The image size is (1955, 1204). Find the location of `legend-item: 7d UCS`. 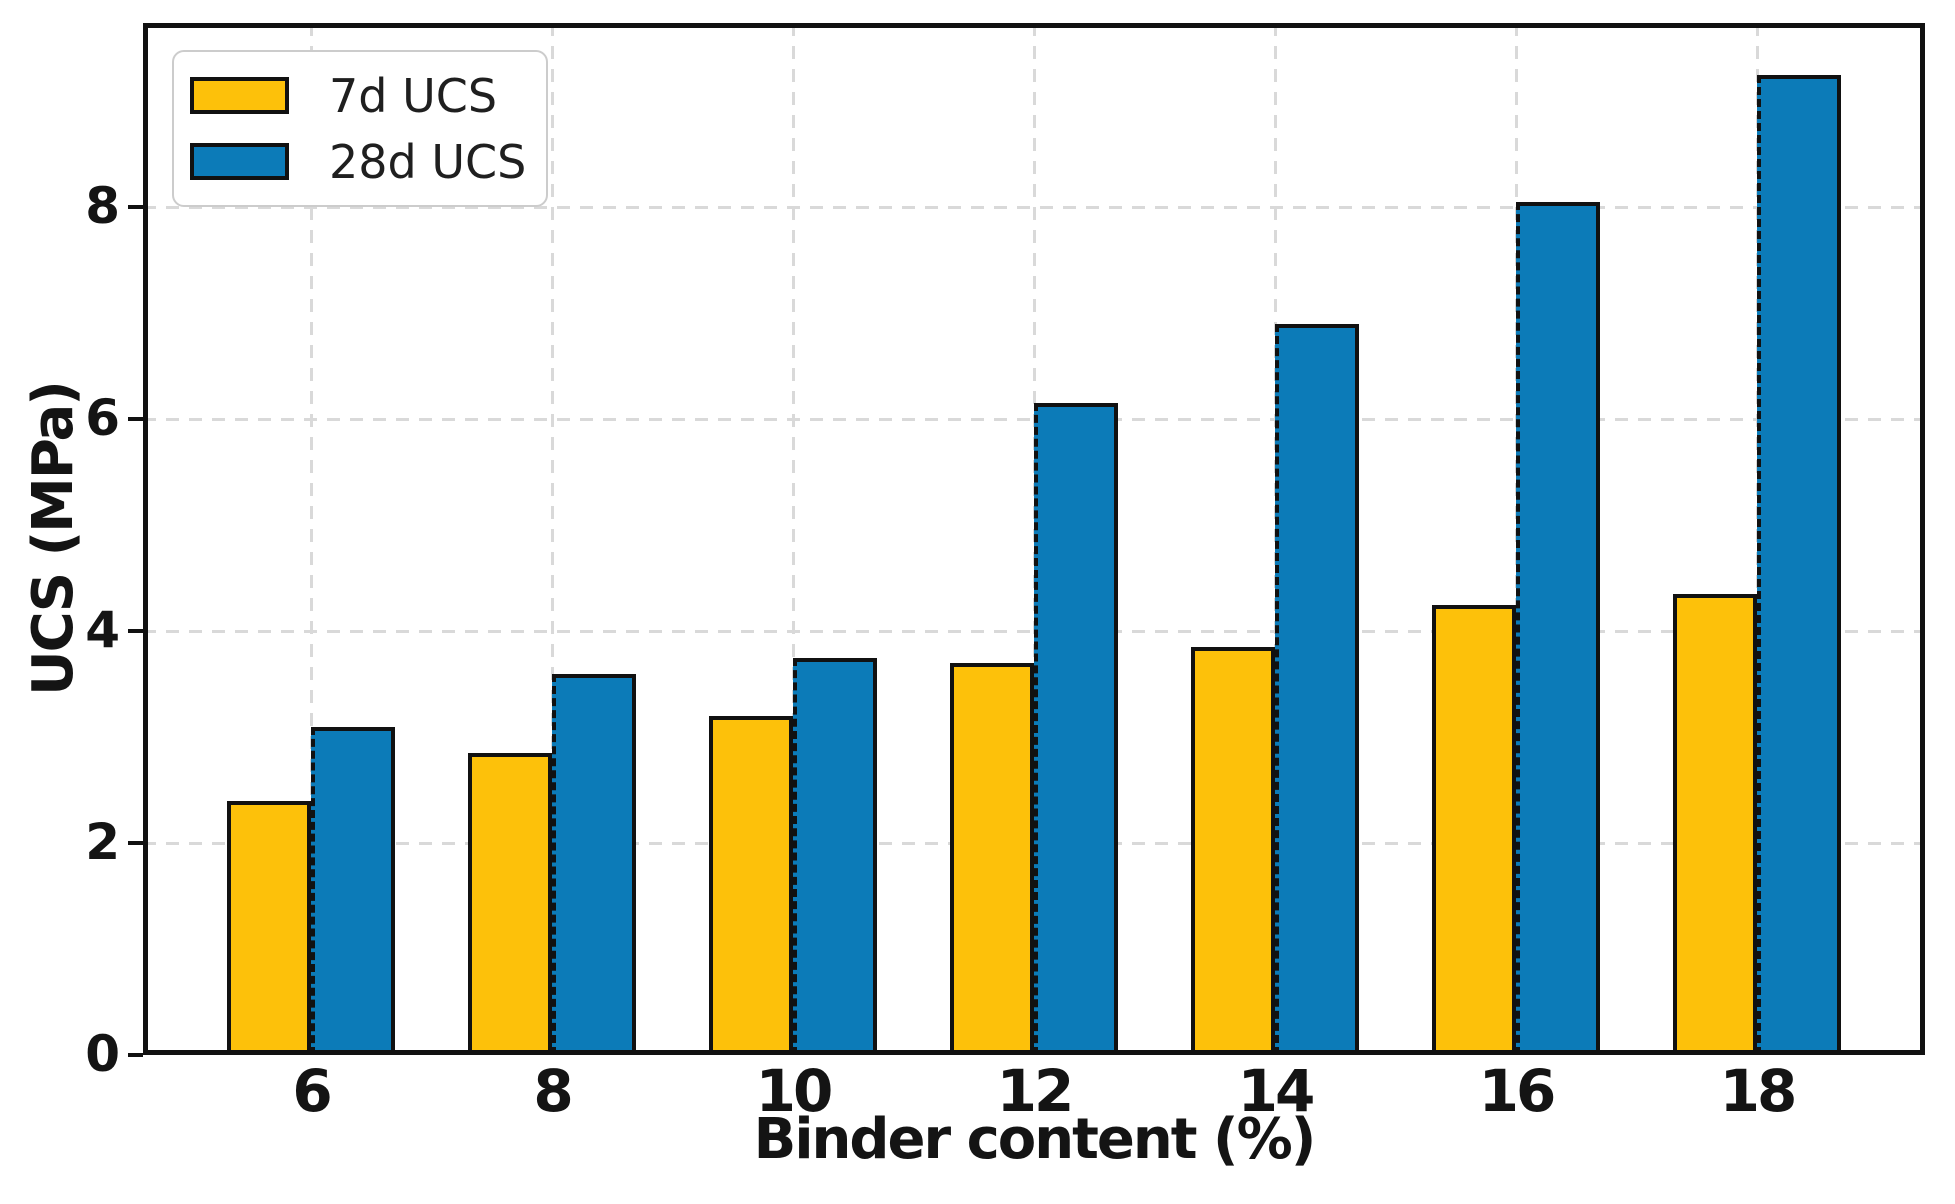

legend-item: 7d UCS is located at coordinates (368, 96).